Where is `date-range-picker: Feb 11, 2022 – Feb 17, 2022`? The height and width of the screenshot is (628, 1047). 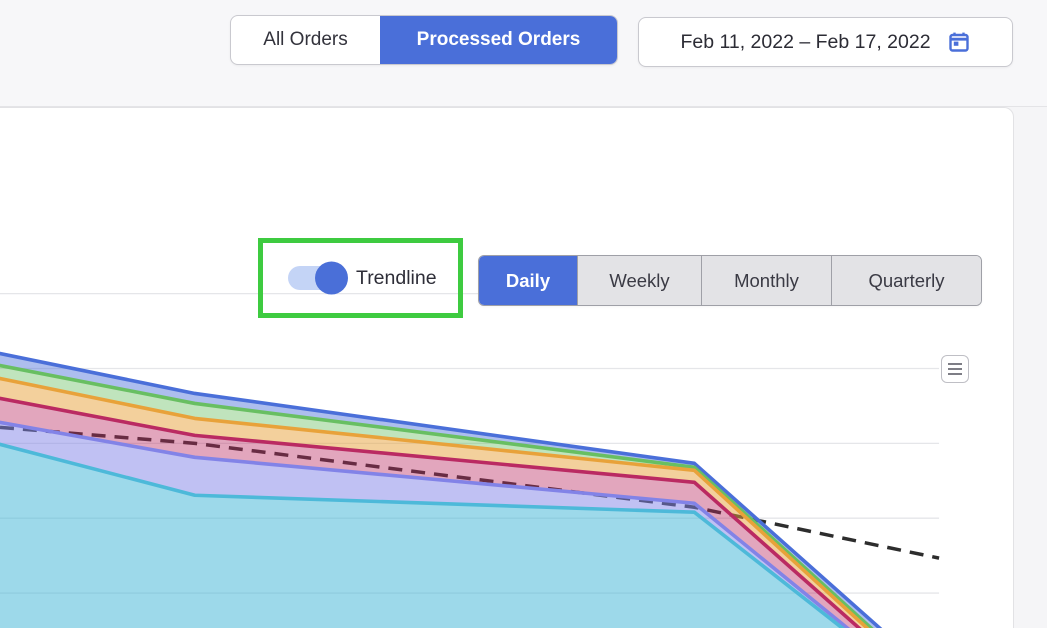 date-range-picker: Feb 11, 2022 – Feb 17, 2022 is located at coordinates (825, 42).